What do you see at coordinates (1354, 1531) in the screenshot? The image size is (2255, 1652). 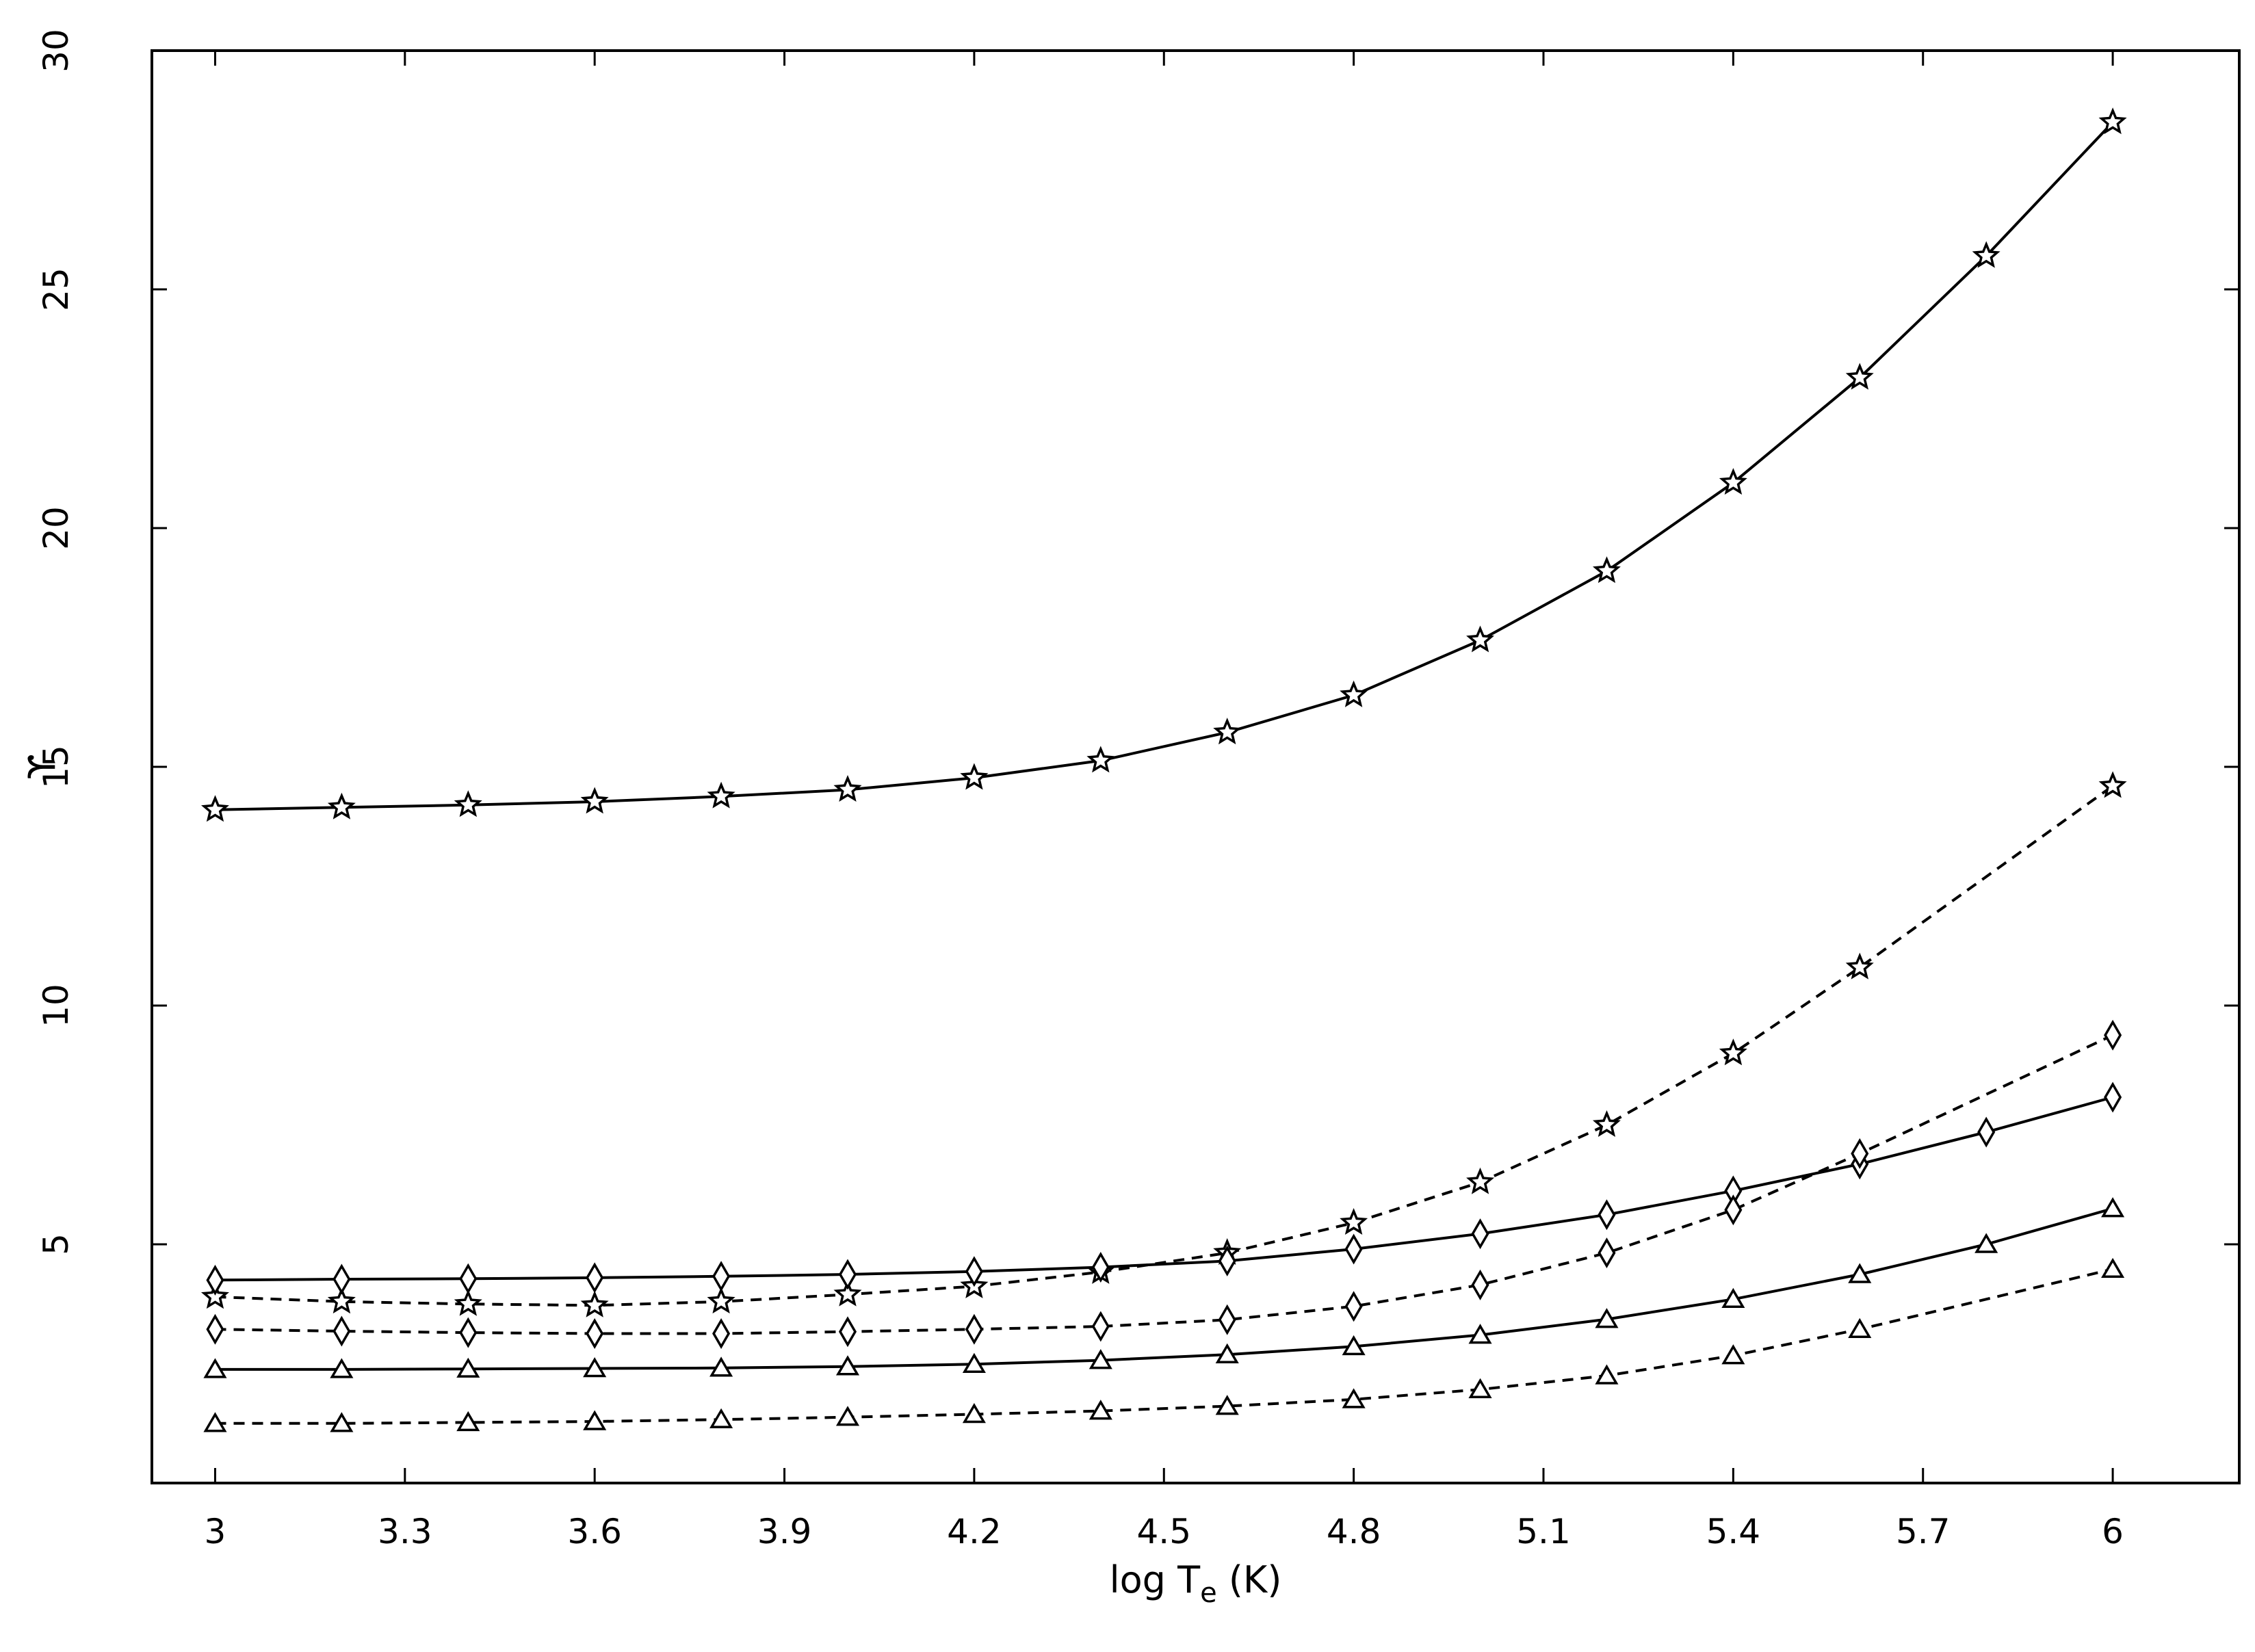 I see `x-tick-label: 4.8` at bounding box center [1354, 1531].